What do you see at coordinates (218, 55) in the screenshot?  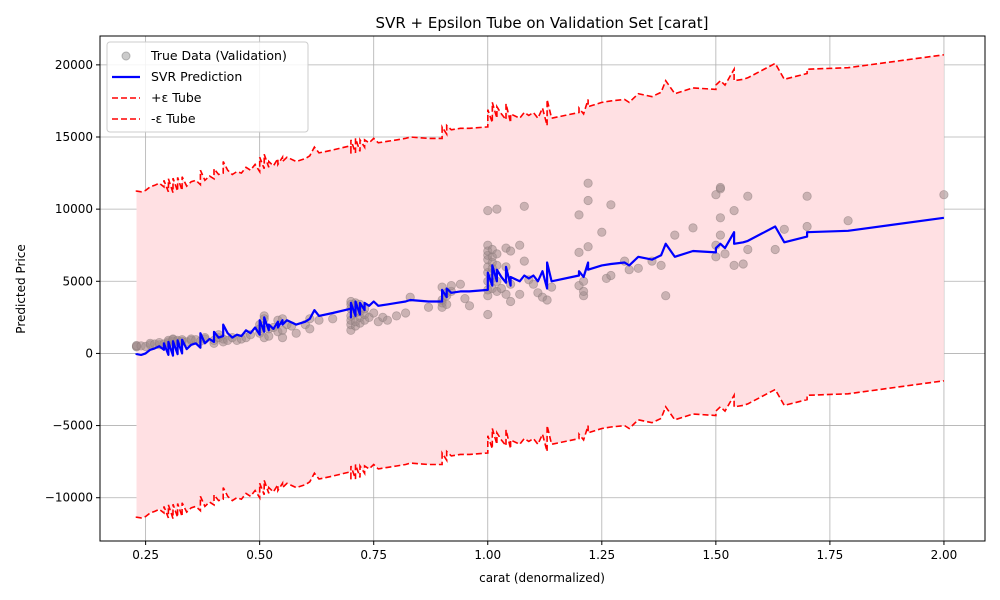 I see `legend-label-true-data: True Data (Validation)` at bounding box center [218, 55].